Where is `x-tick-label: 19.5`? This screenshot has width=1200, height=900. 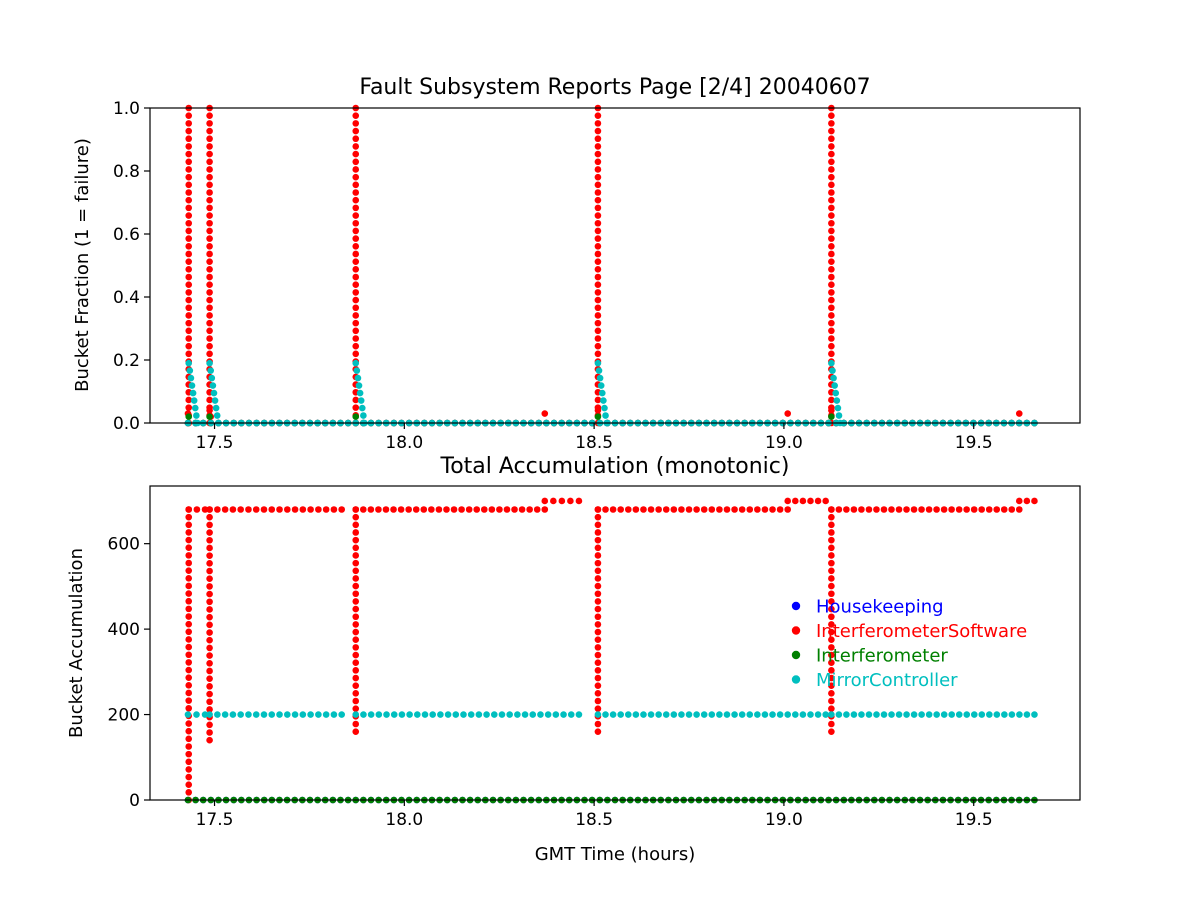 x-tick-label: 19.5 is located at coordinates (974, 820).